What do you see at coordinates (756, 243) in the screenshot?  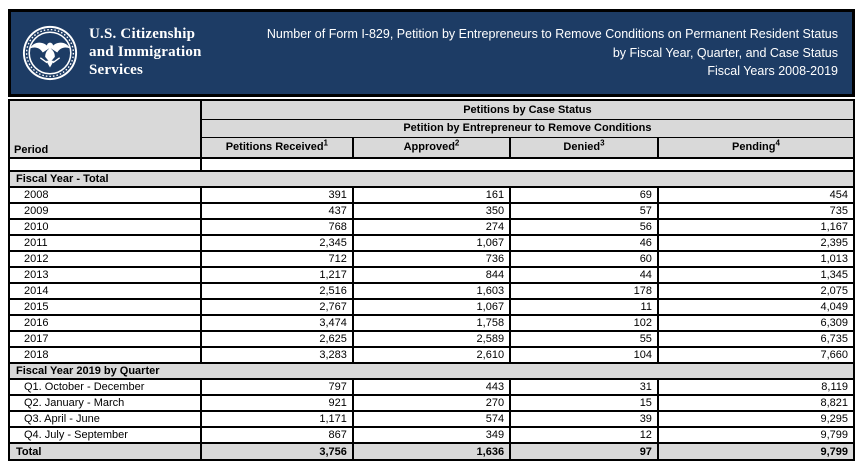 I see `pending-cell: 2,395` at bounding box center [756, 243].